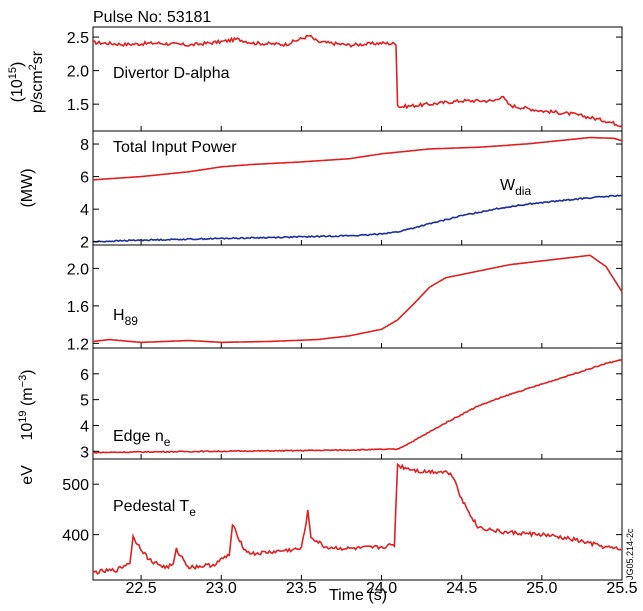 The height and width of the screenshot is (611, 643). What do you see at coordinates (630, 554) in the screenshot?
I see `figure-id-watermark: JG05.214-2c` at bounding box center [630, 554].